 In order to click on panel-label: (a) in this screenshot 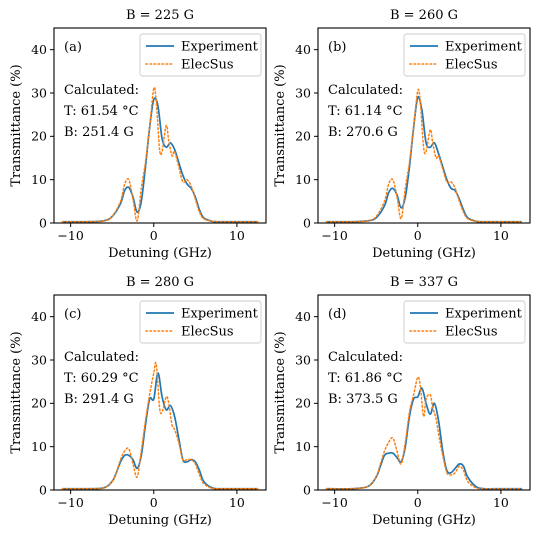, I will do `click(73, 47)`.